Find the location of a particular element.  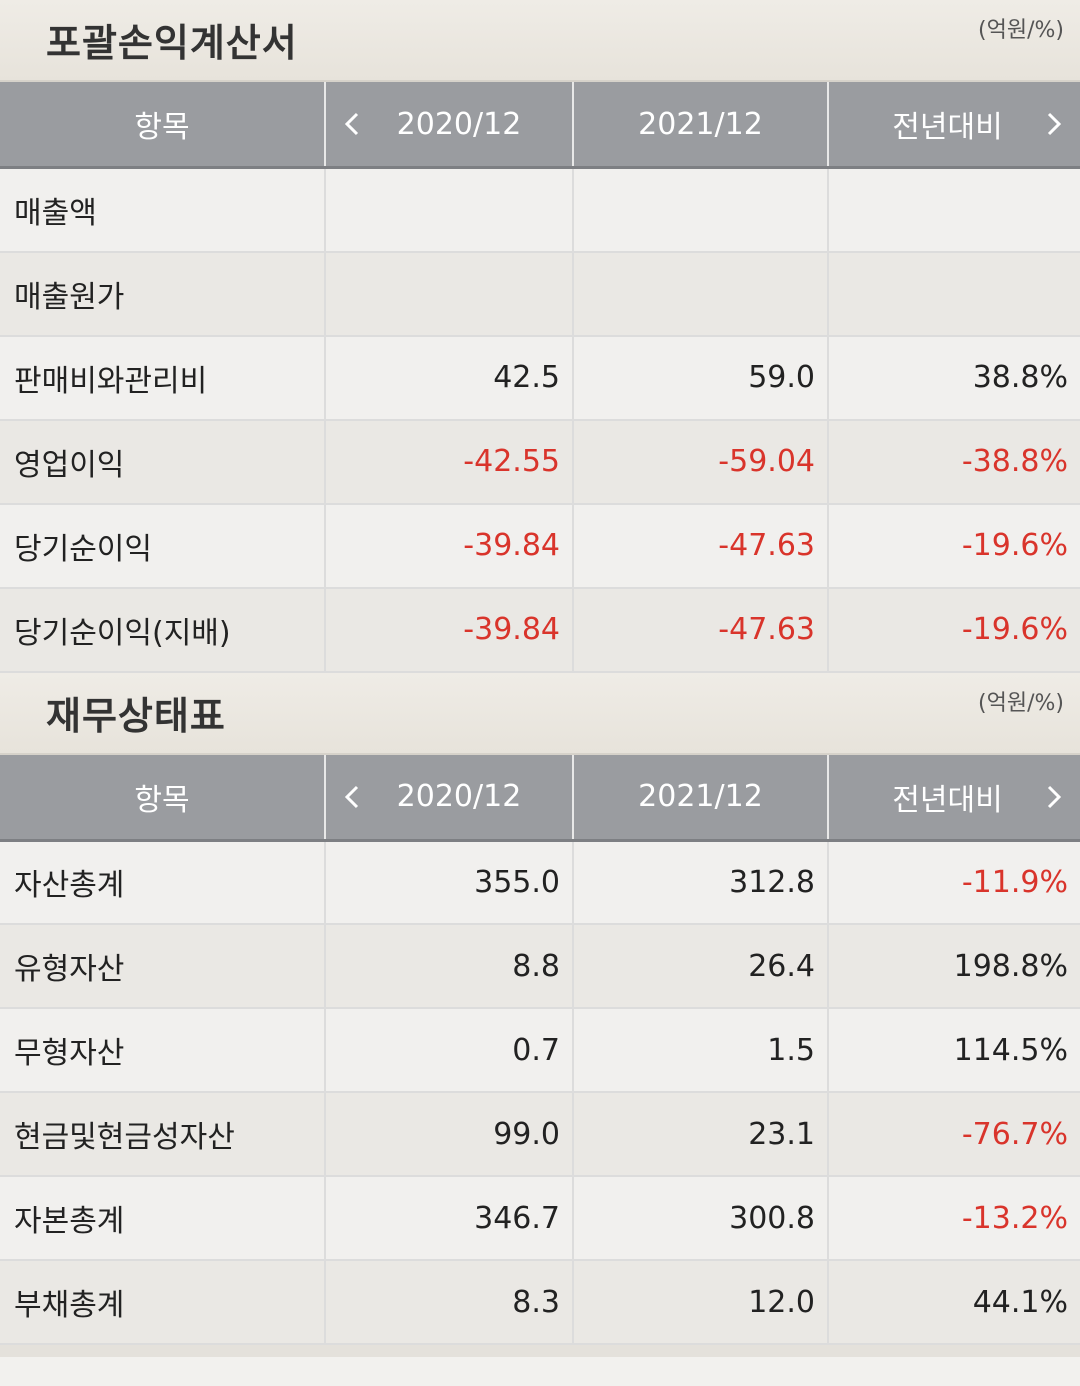

cell-2020: 42.5 is located at coordinates (448, 378).